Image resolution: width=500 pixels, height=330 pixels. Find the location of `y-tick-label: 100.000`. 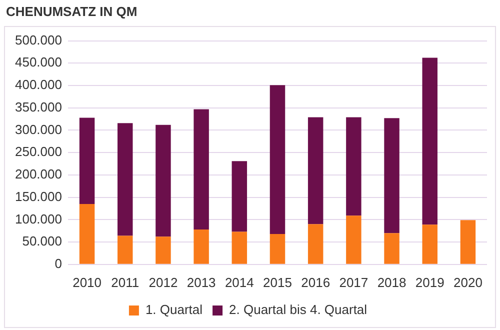

y-tick-label: 100.000 is located at coordinates (38, 218).